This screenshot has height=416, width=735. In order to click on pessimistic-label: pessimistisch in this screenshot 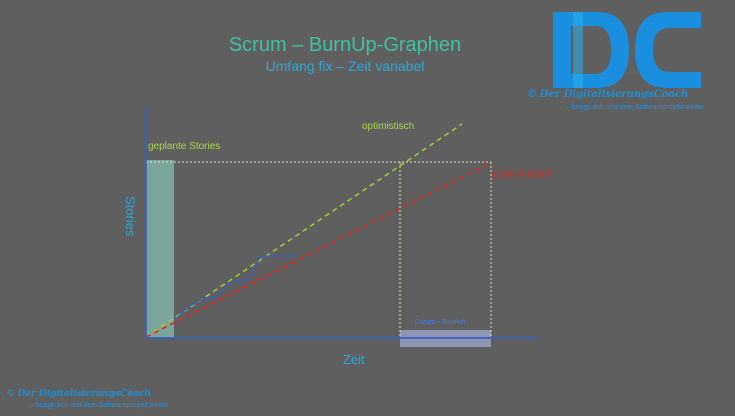, I will do `click(522, 174)`.